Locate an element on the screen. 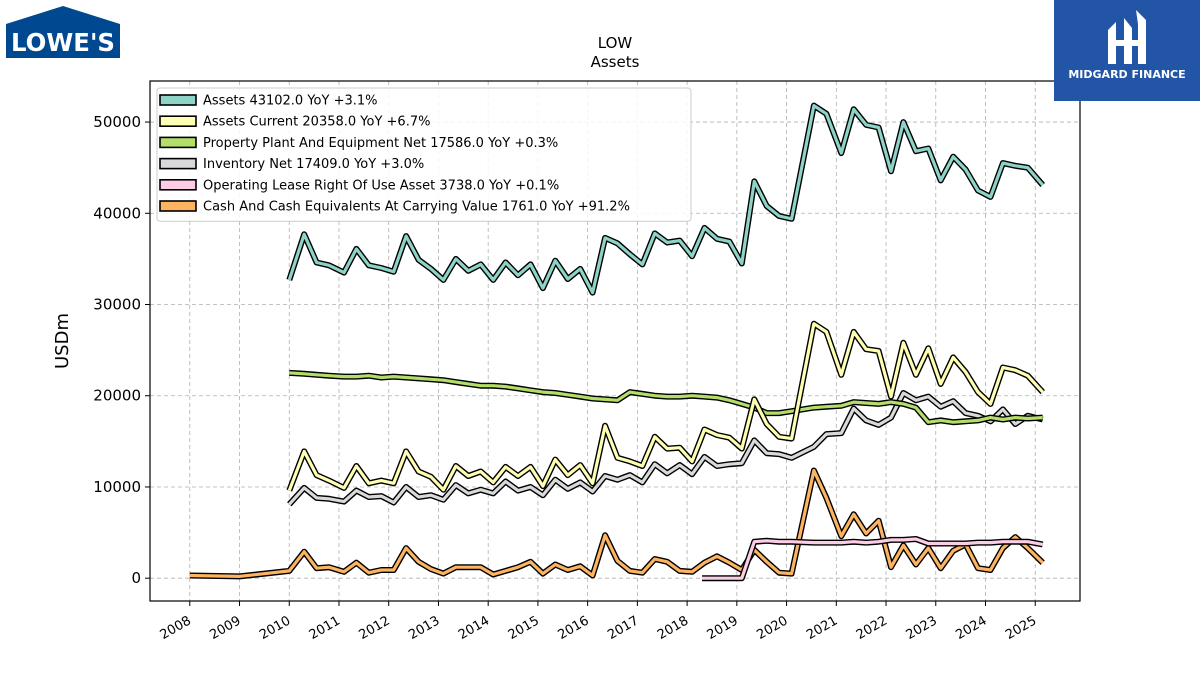 Image resolution: width=1200 pixels, height=675 pixels. x-tick-label: 2021 is located at coordinates (822, 628).